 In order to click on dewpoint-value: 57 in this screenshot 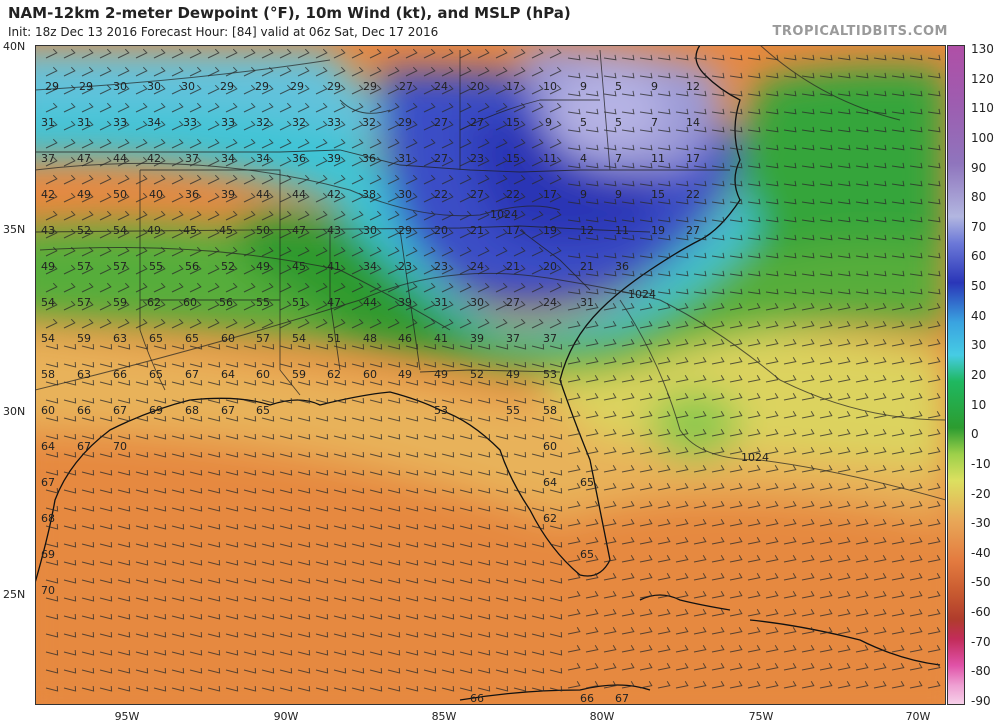, I will do `click(84, 302)`.